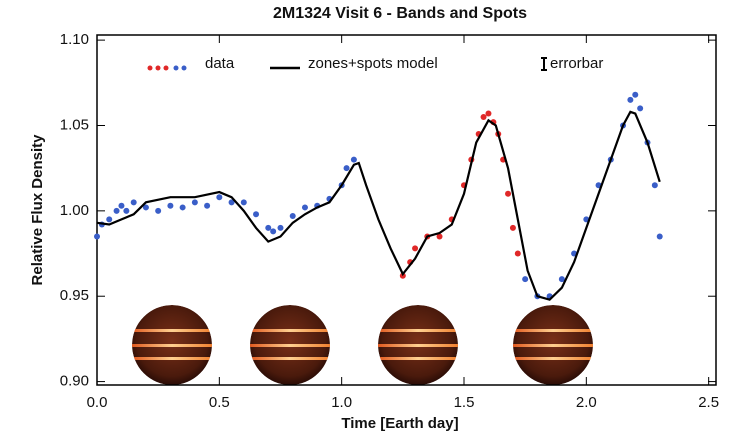 The image size is (743, 442). I want to click on x-tick-label: 0.5, so click(219, 402).